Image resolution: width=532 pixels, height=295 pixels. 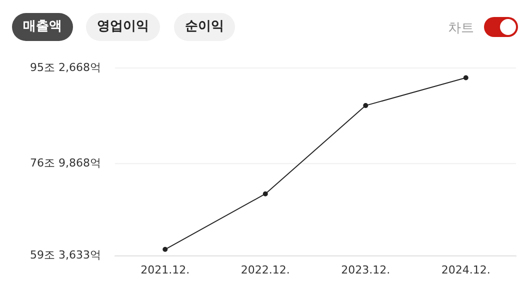 I want to click on ref-line-label: 95조 2,668억, so click(x=65, y=67).